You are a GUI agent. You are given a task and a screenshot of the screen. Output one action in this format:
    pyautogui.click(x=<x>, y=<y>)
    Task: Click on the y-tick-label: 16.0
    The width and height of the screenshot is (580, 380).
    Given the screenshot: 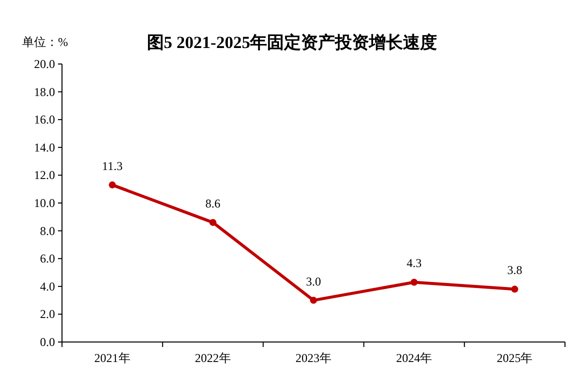 What is the action you would take?
    pyautogui.click(x=44, y=119)
    